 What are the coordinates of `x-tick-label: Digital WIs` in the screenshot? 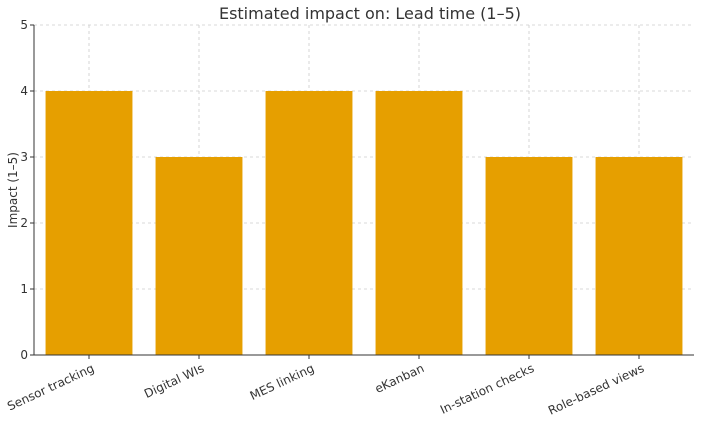 It's located at (174, 381).